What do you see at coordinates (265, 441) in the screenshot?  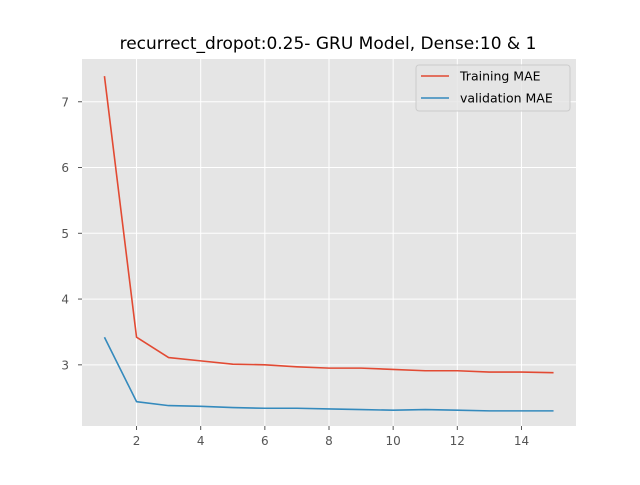 I see `x-tick-label: 6` at bounding box center [265, 441].